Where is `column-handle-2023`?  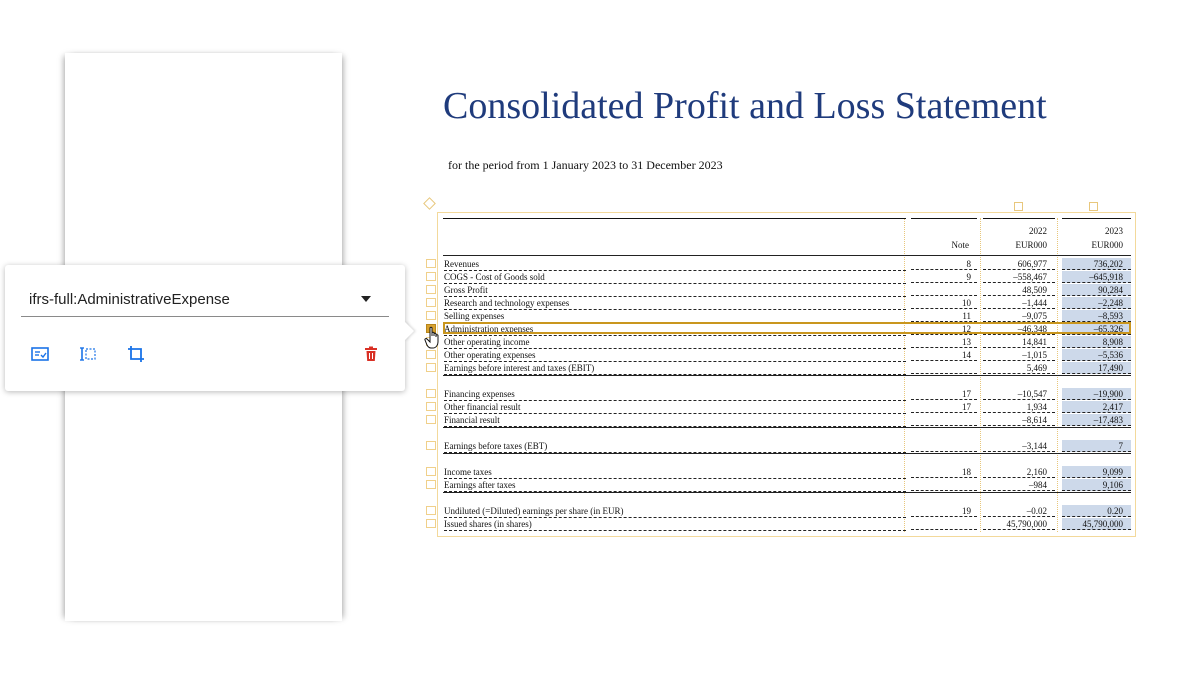 column-handle-2023 is located at coordinates (1093, 206).